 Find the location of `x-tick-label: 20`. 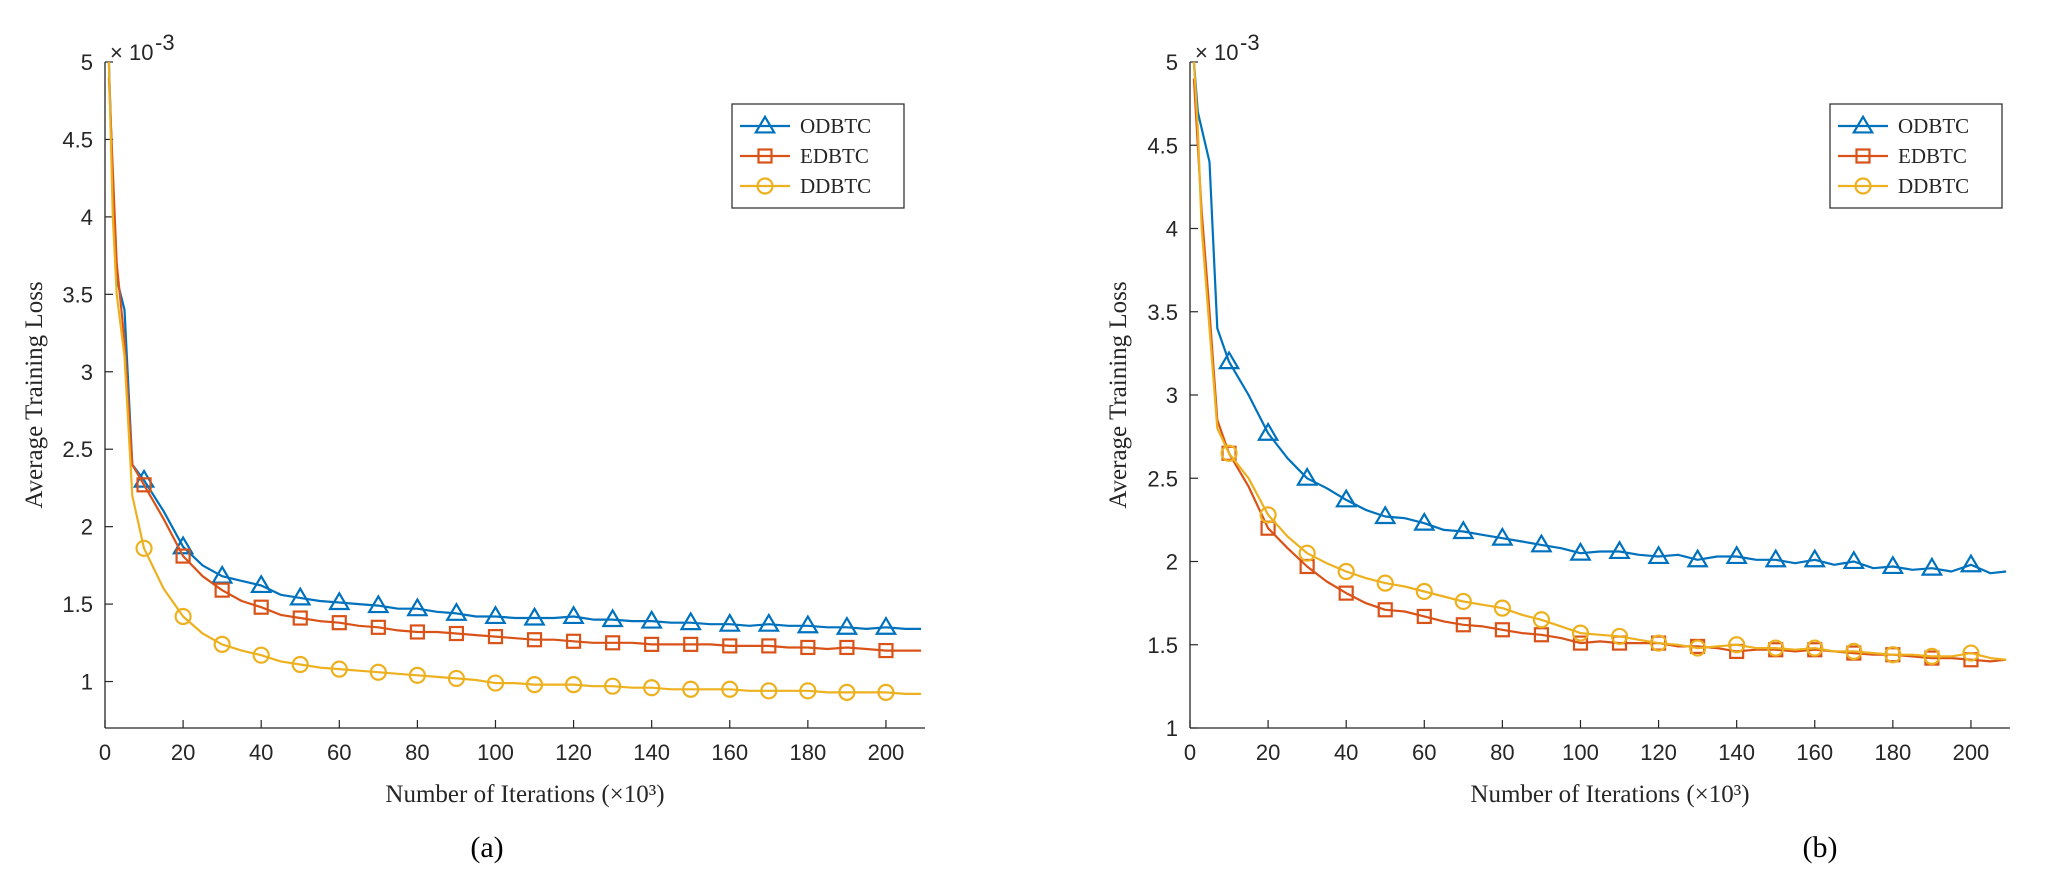

x-tick-label: 20 is located at coordinates (183, 752).